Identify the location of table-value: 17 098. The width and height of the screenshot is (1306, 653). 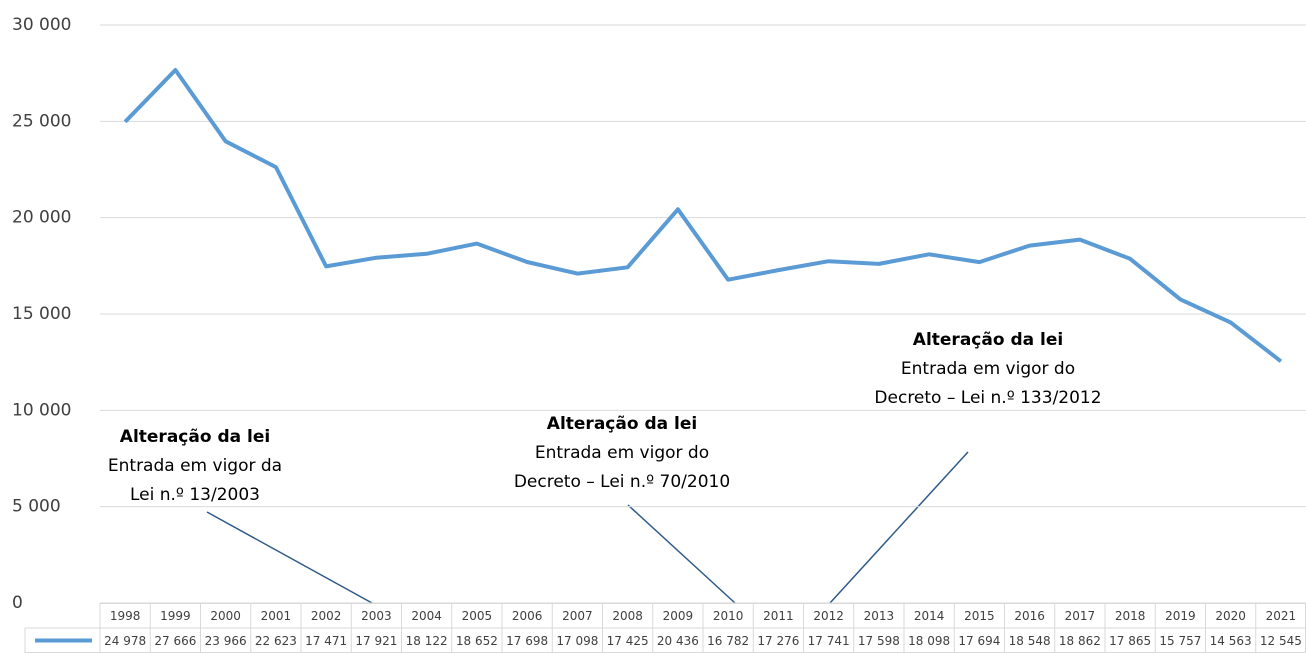
(577, 641).